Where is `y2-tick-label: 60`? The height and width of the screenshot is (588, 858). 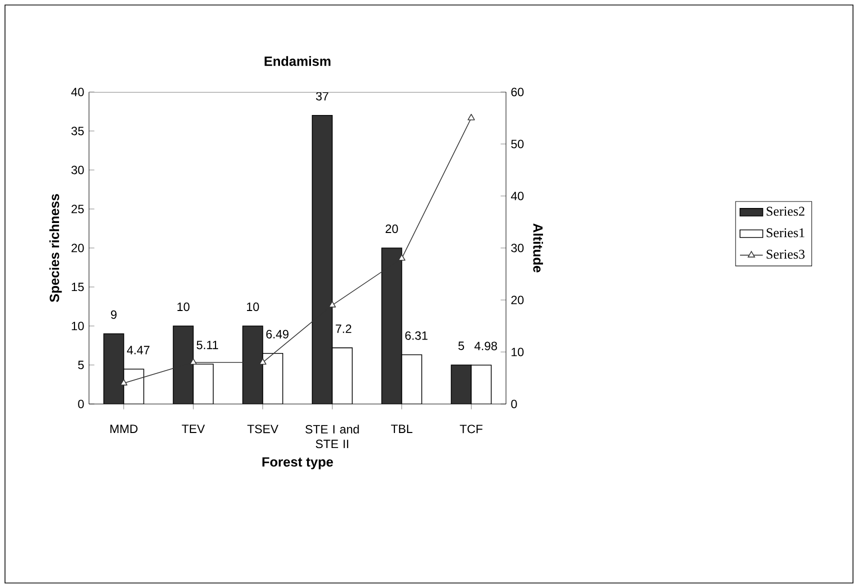 y2-tick-label: 60 is located at coordinates (517, 92).